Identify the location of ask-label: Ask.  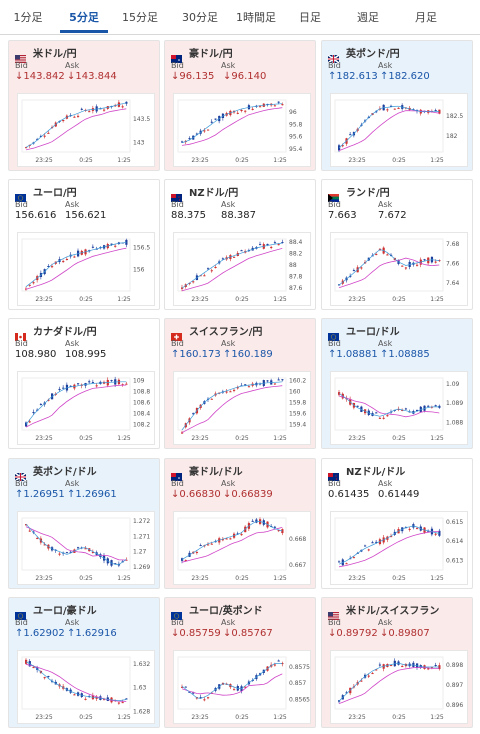
(228, 483).